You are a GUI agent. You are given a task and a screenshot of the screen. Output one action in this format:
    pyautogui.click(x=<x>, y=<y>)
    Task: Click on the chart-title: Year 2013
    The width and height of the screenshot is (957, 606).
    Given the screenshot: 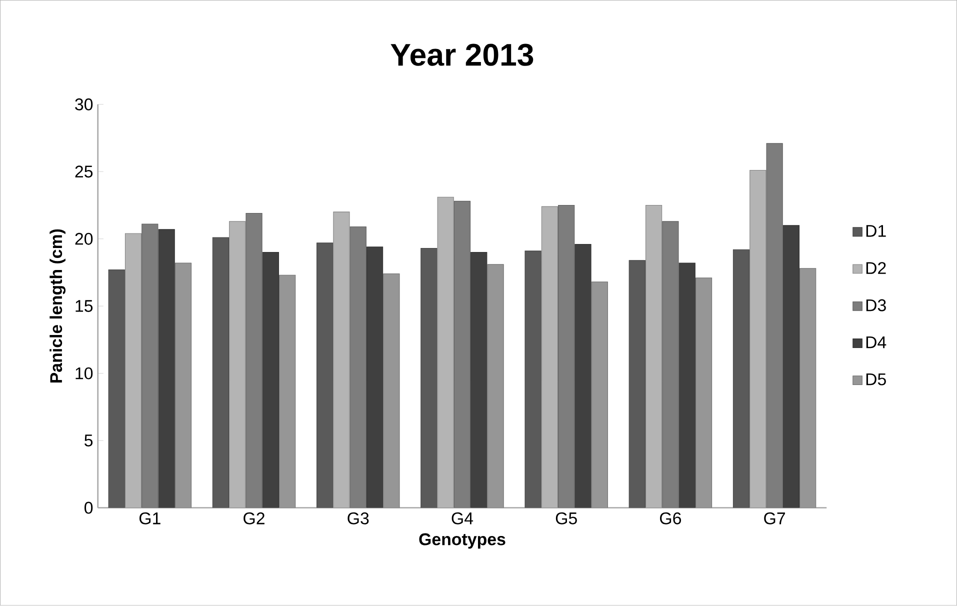 What is the action you would take?
    pyautogui.click(x=462, y=55)
    